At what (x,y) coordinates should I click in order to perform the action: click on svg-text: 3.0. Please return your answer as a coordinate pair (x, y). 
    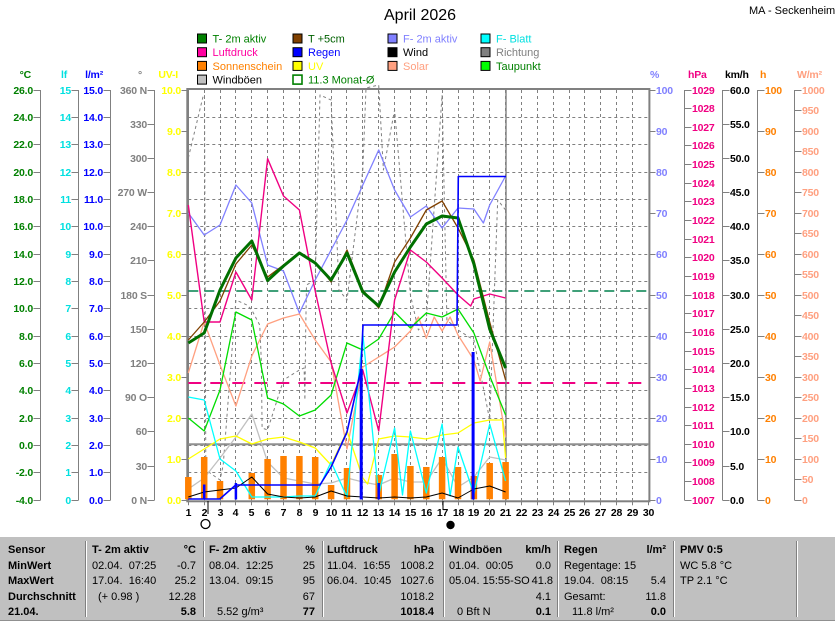
    Looking at the image, I should click on (96, 419).